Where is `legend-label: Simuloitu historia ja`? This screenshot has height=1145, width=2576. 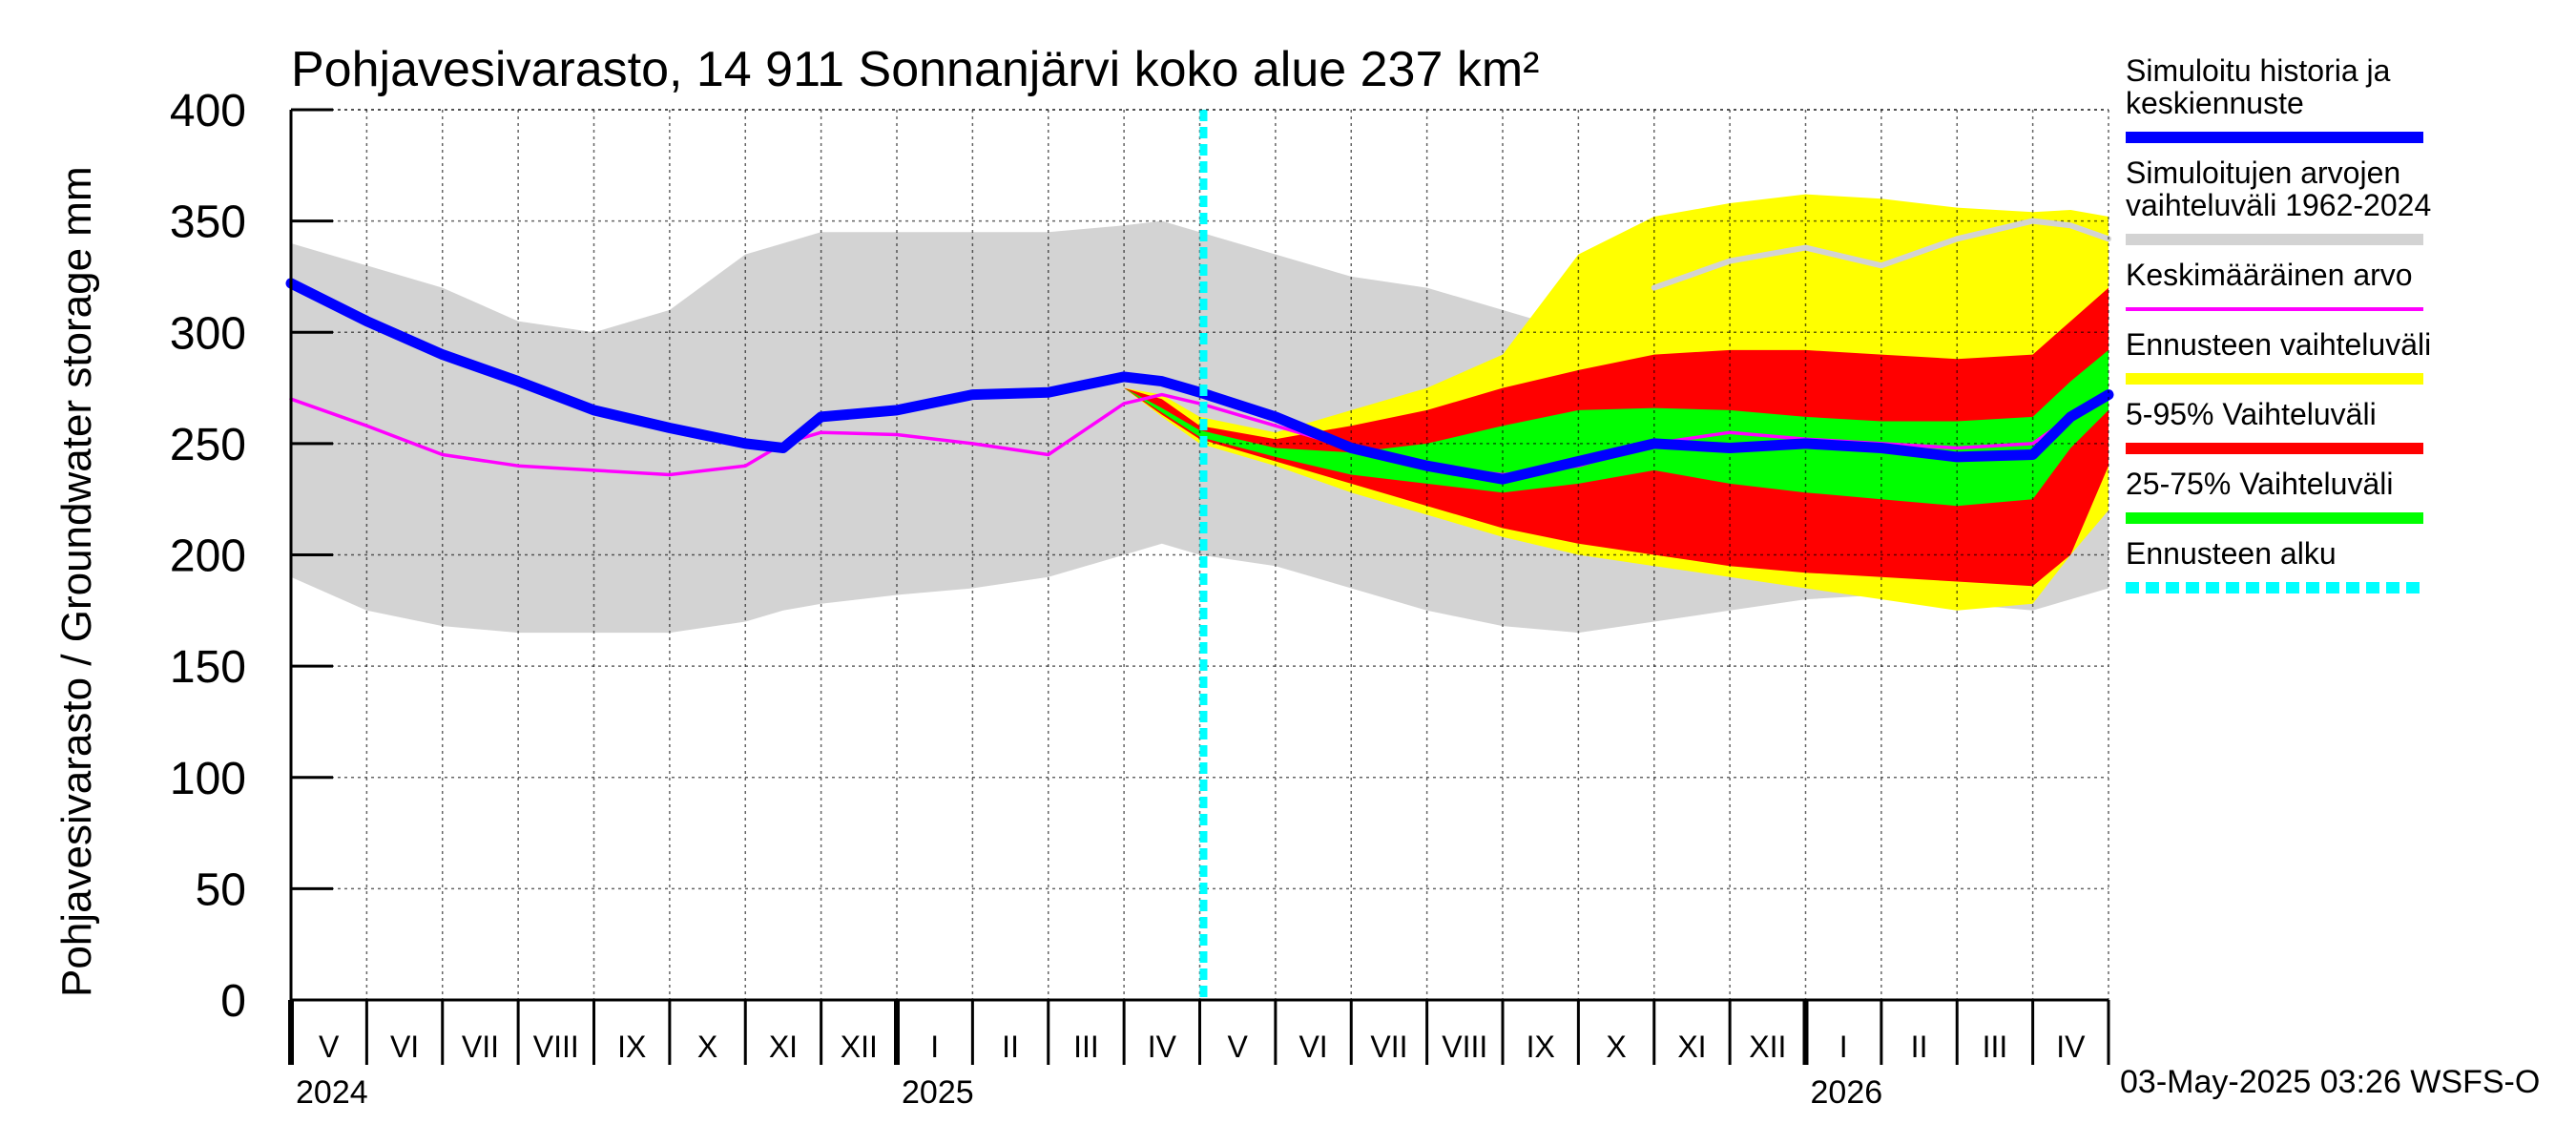
legend-label: Simuloitu historia ja is located at coordinates (2258, 70).